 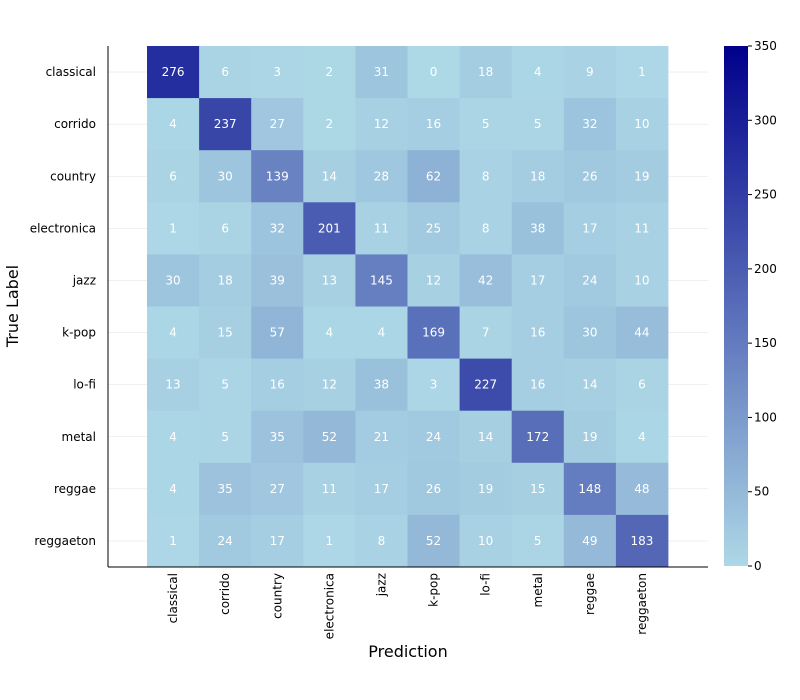 What do you see at coordinates (63, 228) in the screenshot?
I see `y-tick-label: electronica` at bounding box center [63, 228].